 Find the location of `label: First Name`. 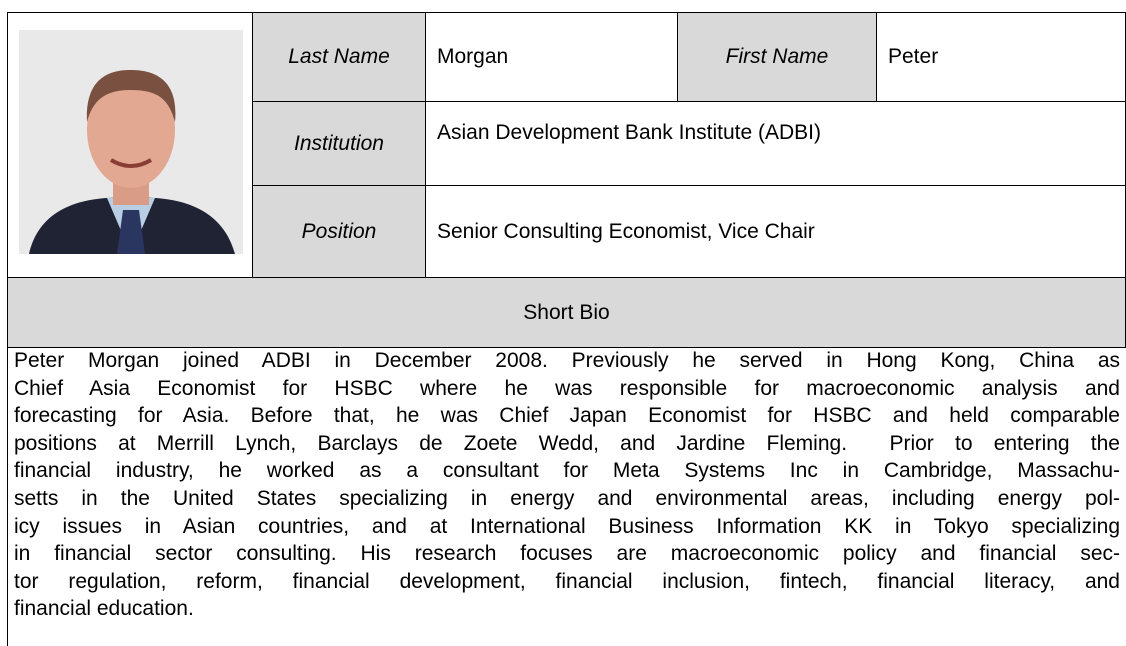

label: First Name is located at coordinates (777, 56).